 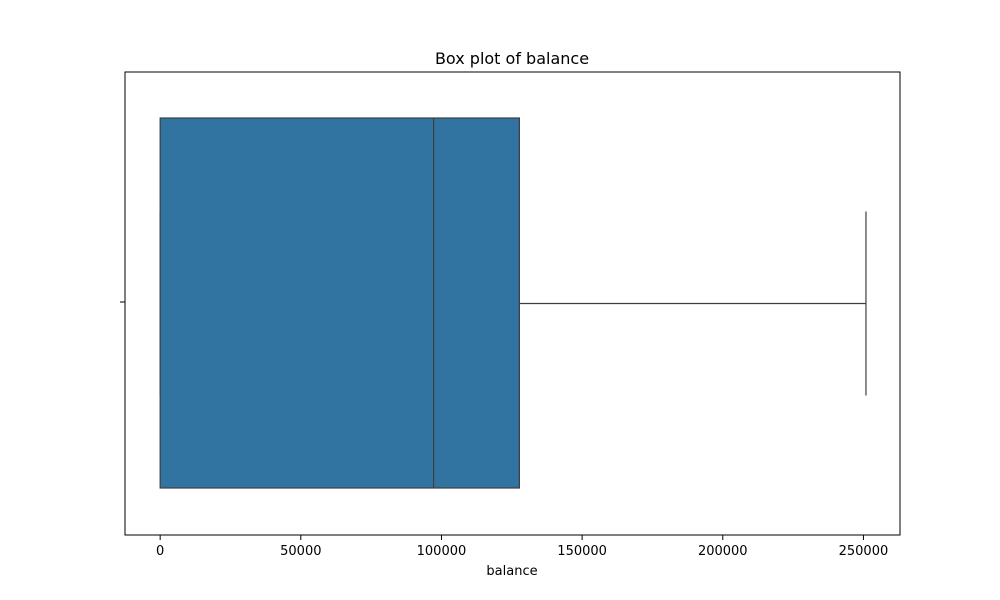 What do you see at coordinates (864, 551) in the screenshot?
I see `x-tick-label: 250000` at bounding box center [864, 551].